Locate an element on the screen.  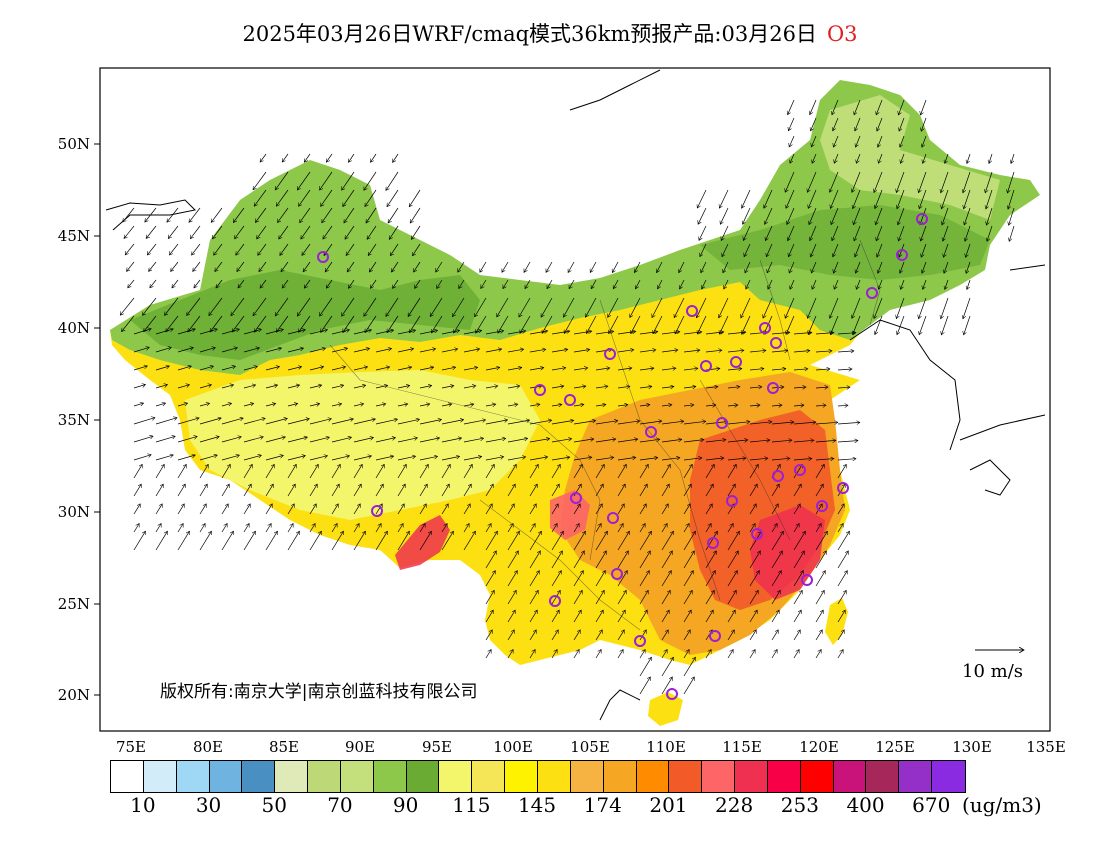
lon-tick: 105E is located at coordinates (590, 747).